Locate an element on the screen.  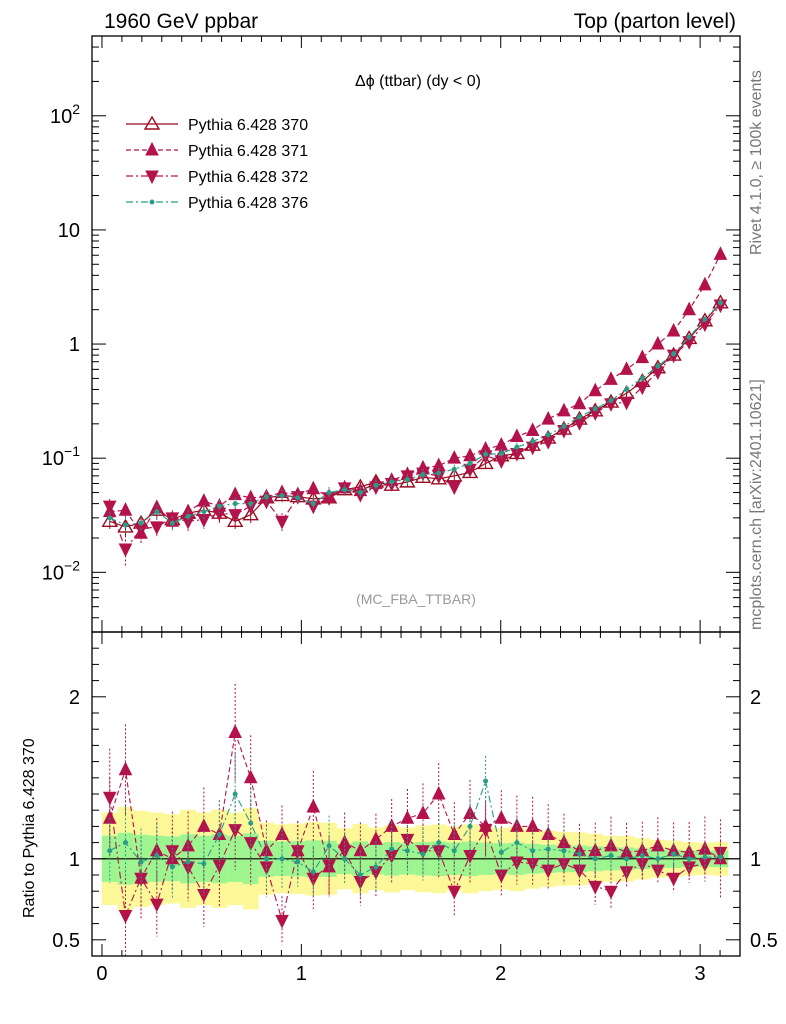
site-label: mcplots.cern.ch [arXiv:2401.10621] is located at coordinates (756, 504).